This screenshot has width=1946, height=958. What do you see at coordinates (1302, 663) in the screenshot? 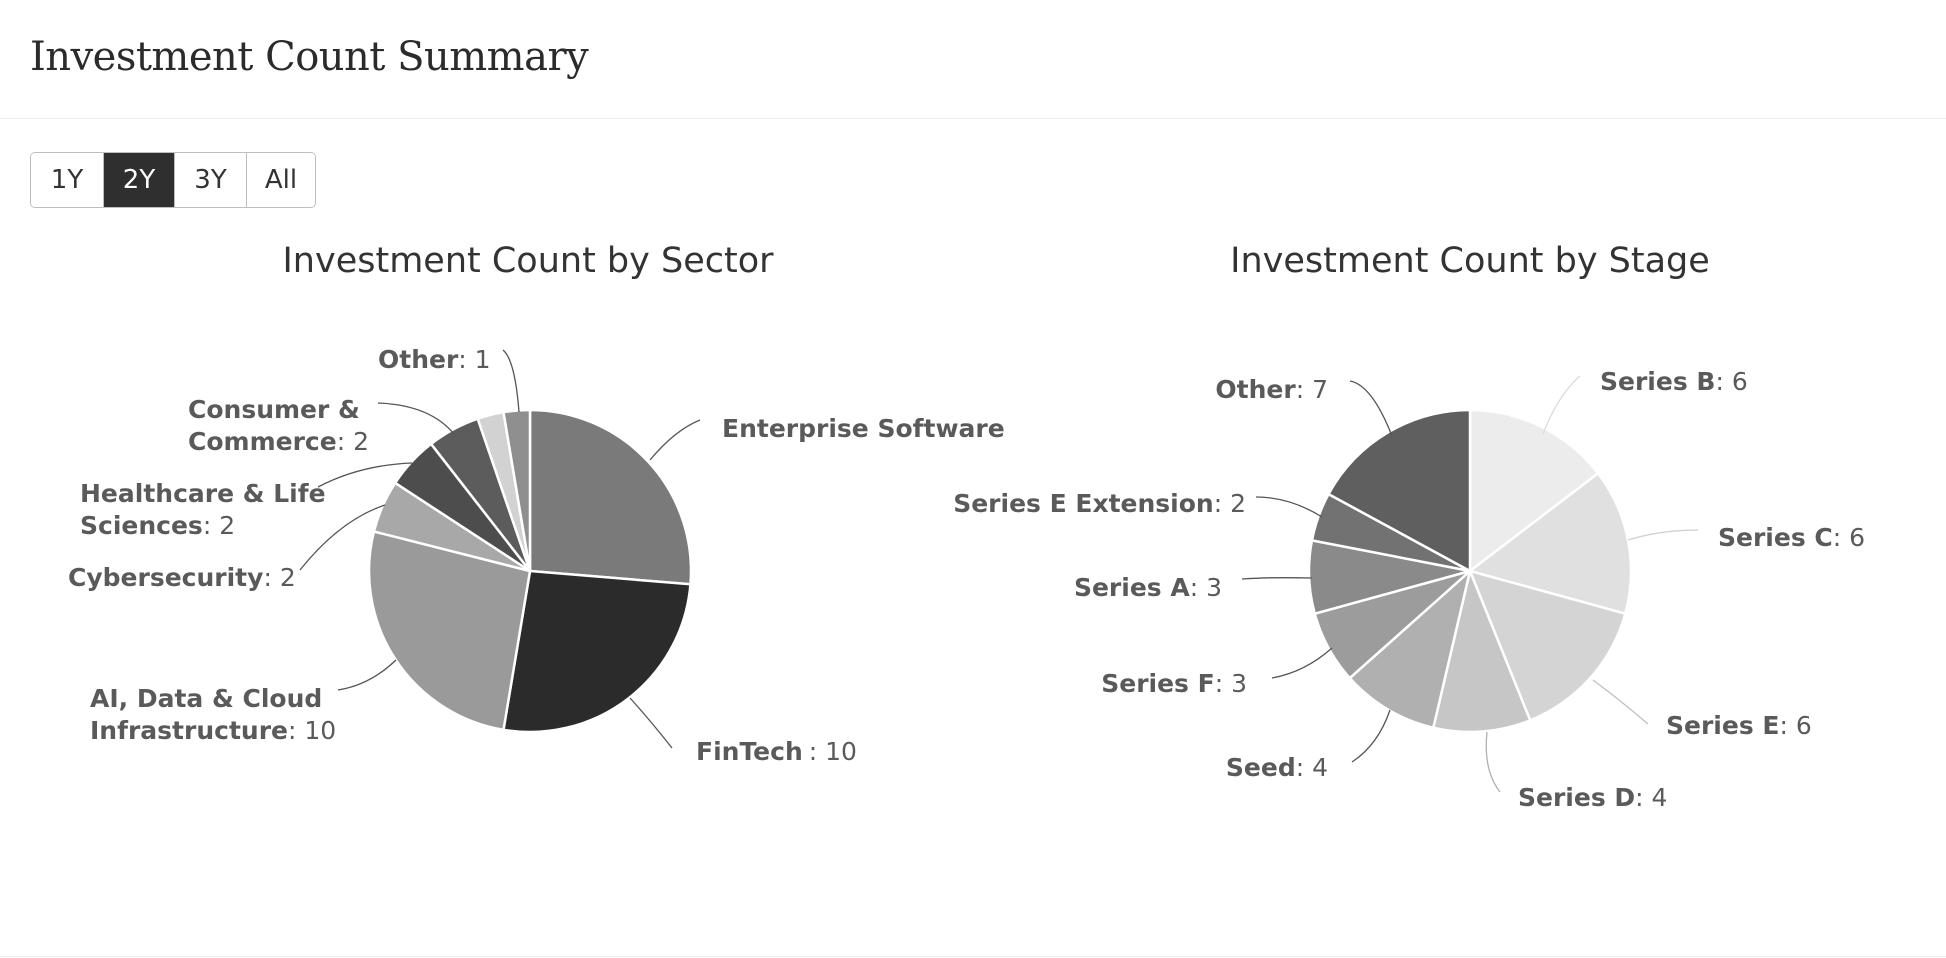
I see `leader-series-f` at bounding box center [1302, 663].